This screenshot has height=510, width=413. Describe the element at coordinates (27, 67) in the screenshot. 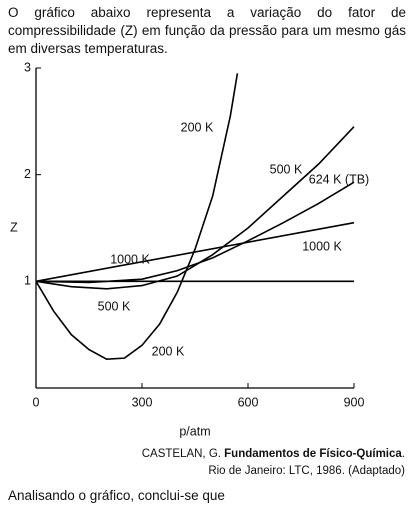

I see `y-tick-label: 3` at that location.